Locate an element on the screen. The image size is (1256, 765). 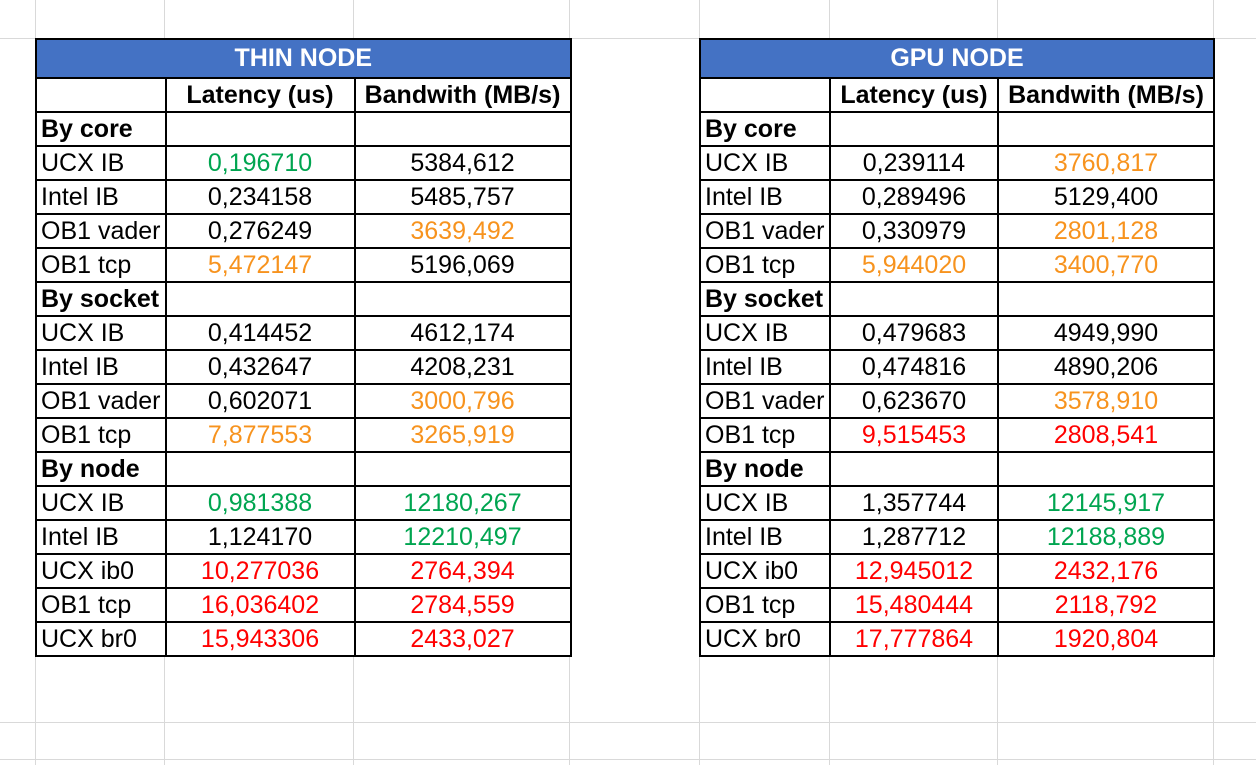
latency-cell: 0,479683 is located at coordinates (914, 333).